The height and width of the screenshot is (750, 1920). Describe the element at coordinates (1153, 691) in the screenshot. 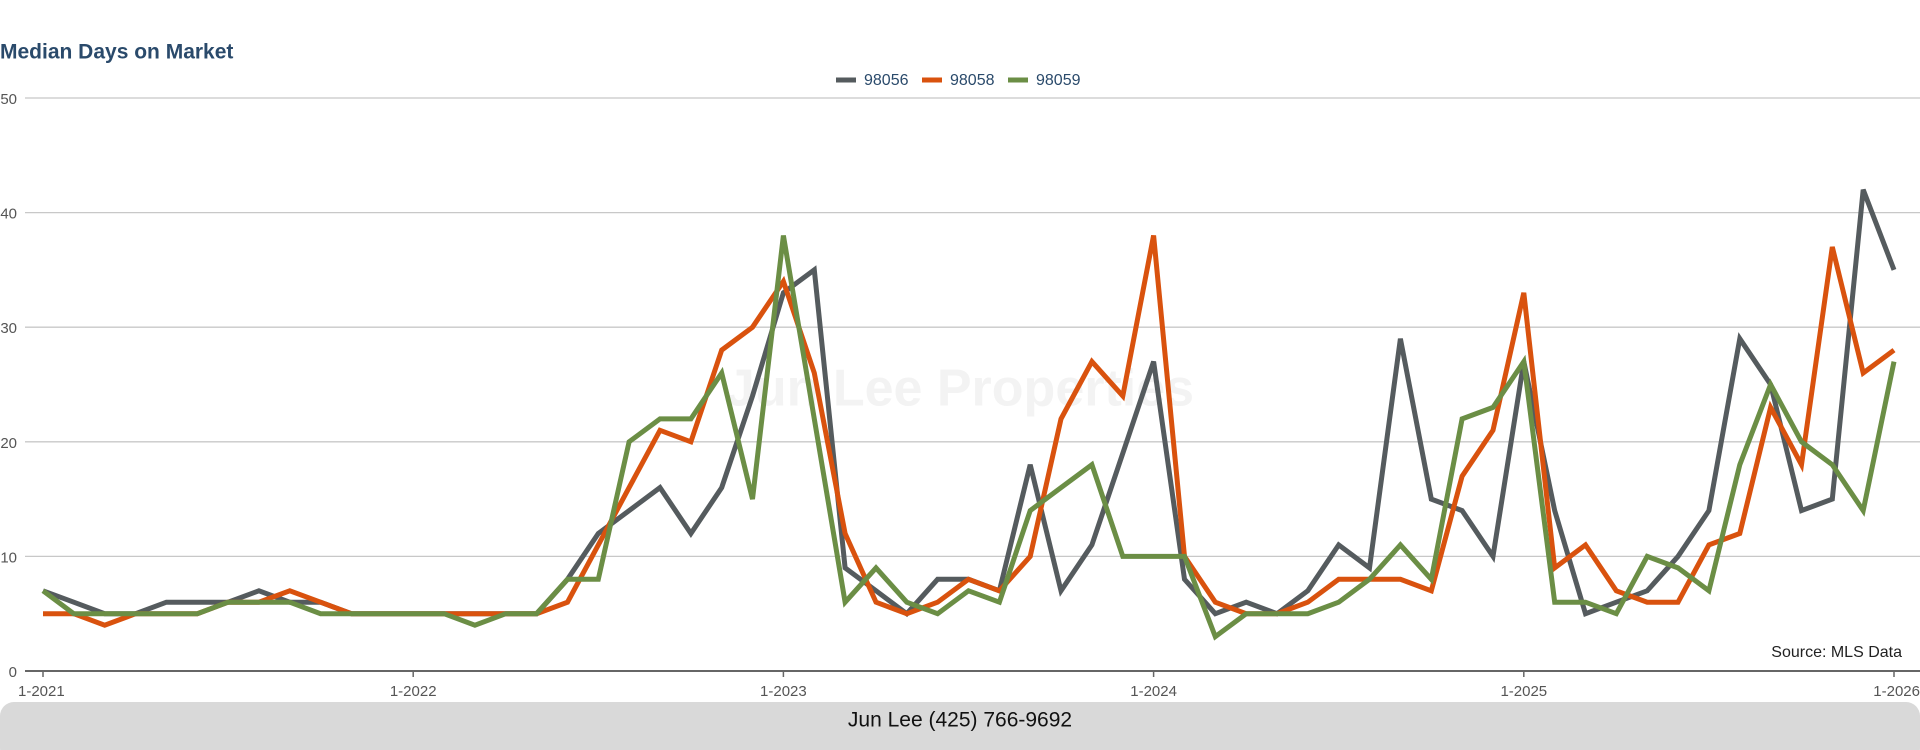

I see `x-tick-label: 1-2024` at that location.